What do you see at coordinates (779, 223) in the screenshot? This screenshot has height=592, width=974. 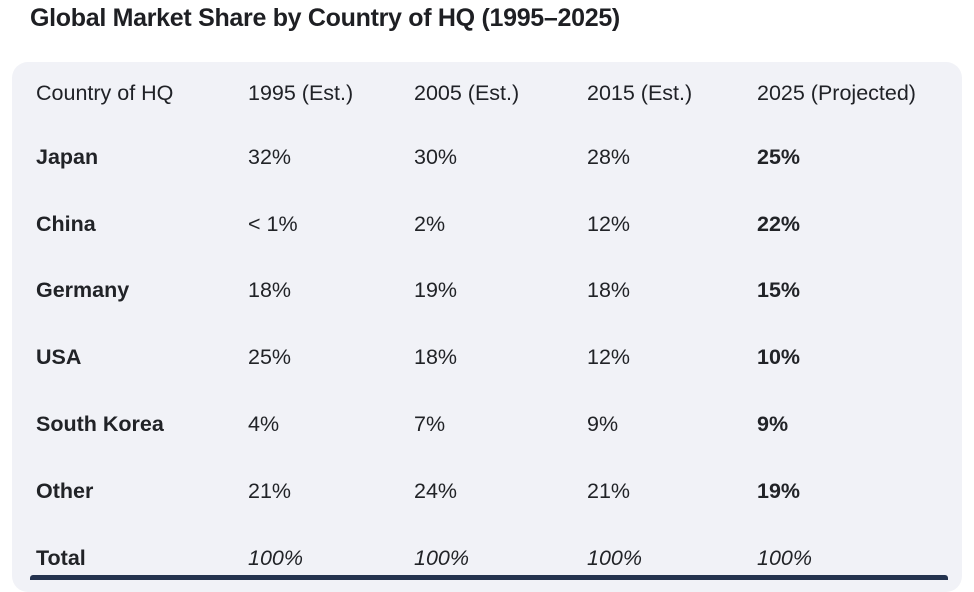 I see `value-cell-projected: 22%` at bounding box center [779, 223].